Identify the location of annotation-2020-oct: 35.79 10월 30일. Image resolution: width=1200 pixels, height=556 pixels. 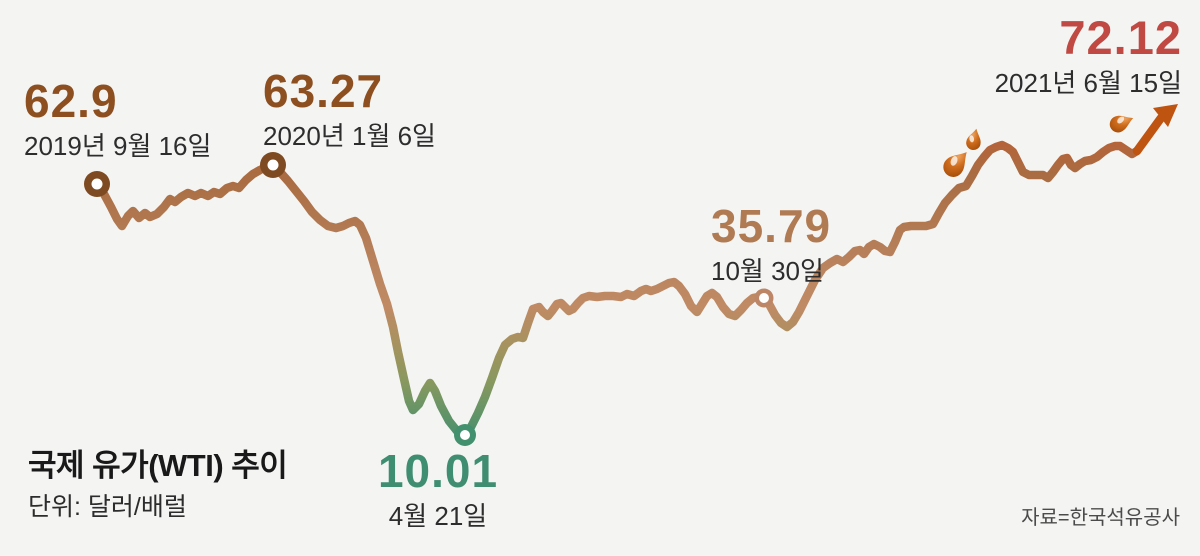
(771, 243).